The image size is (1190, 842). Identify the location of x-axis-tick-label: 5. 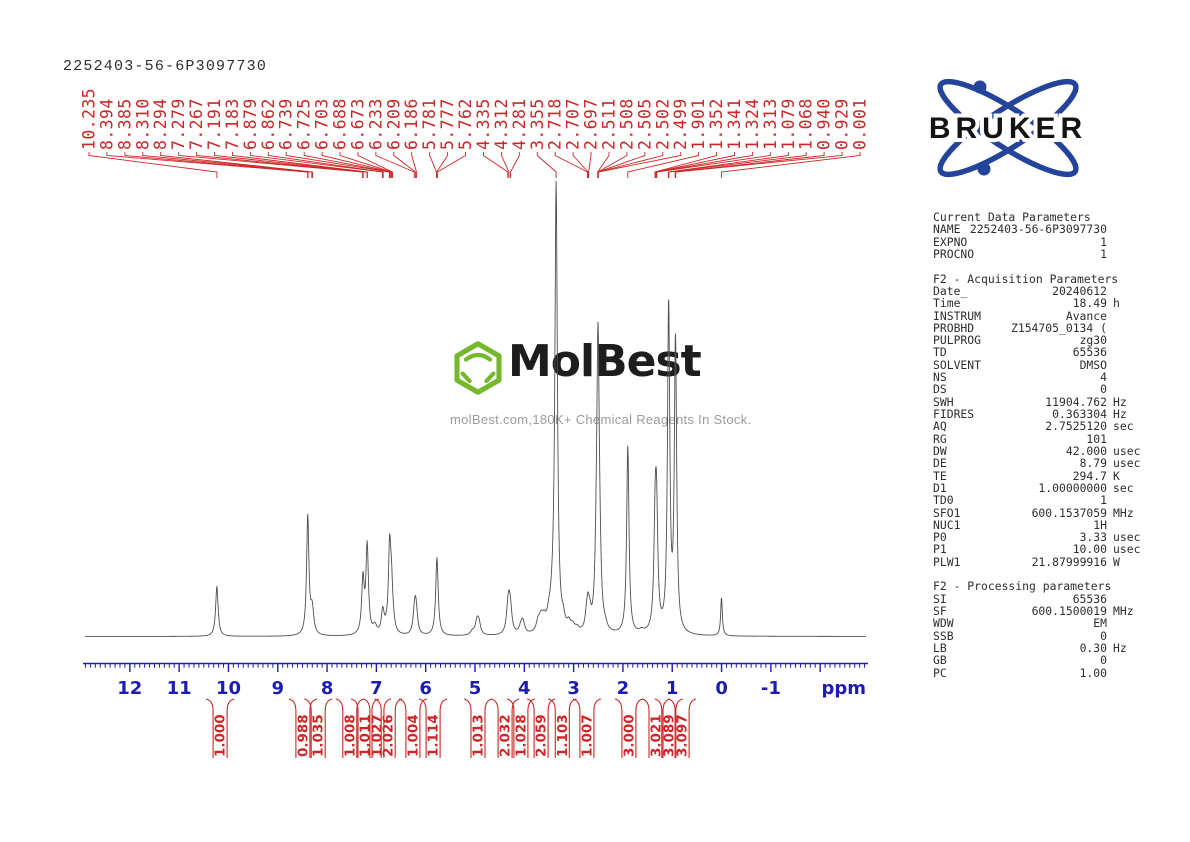
(475, 688).